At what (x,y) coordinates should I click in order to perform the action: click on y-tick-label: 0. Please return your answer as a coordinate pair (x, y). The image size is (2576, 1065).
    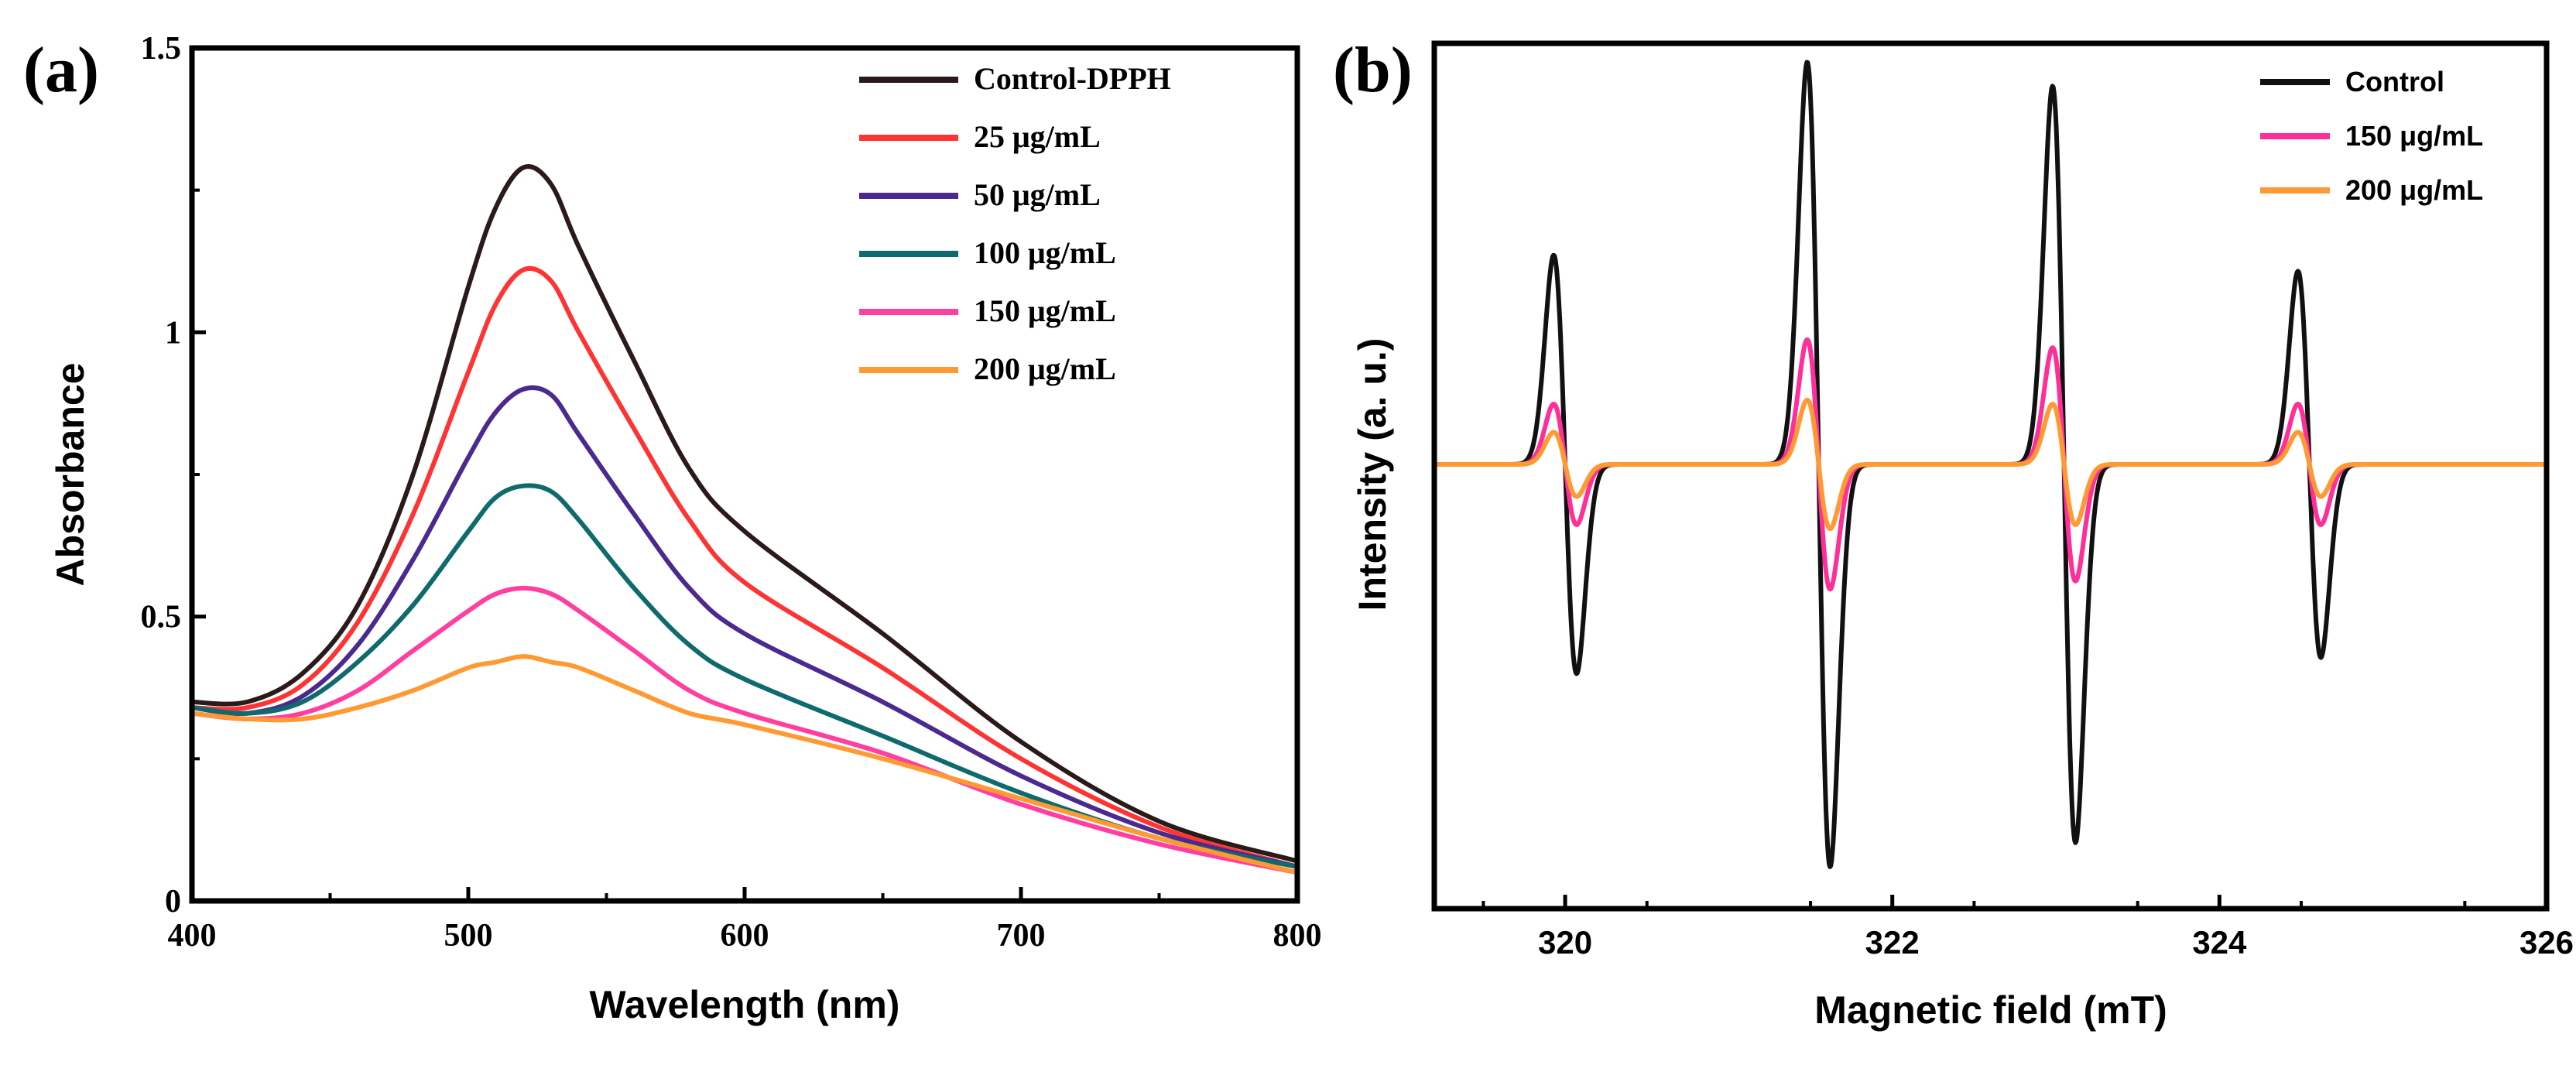
    Looking at the image, I should click on (173, 901).